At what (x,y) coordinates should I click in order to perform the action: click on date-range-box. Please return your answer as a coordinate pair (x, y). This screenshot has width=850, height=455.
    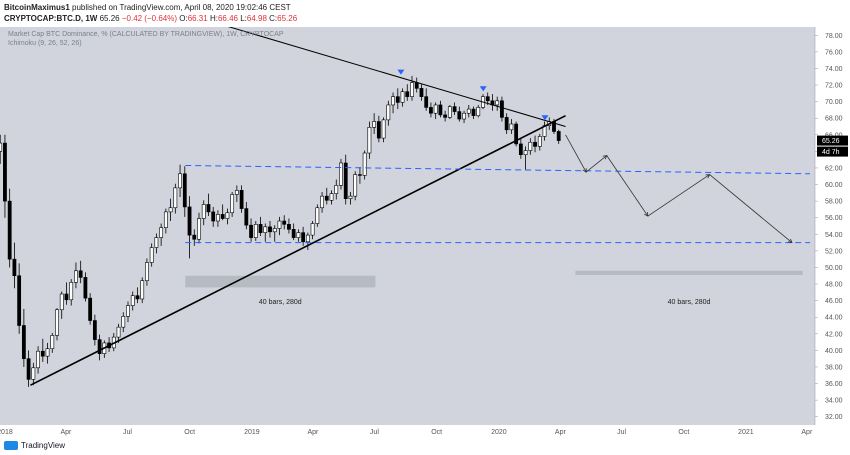
    Looking at the image, I should click on (280, 281).